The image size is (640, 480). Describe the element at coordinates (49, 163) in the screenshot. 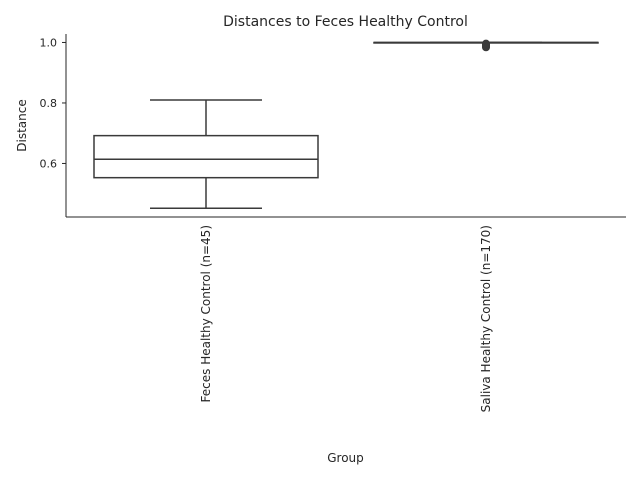

I see `y-tick-label: 0.6` at that location.